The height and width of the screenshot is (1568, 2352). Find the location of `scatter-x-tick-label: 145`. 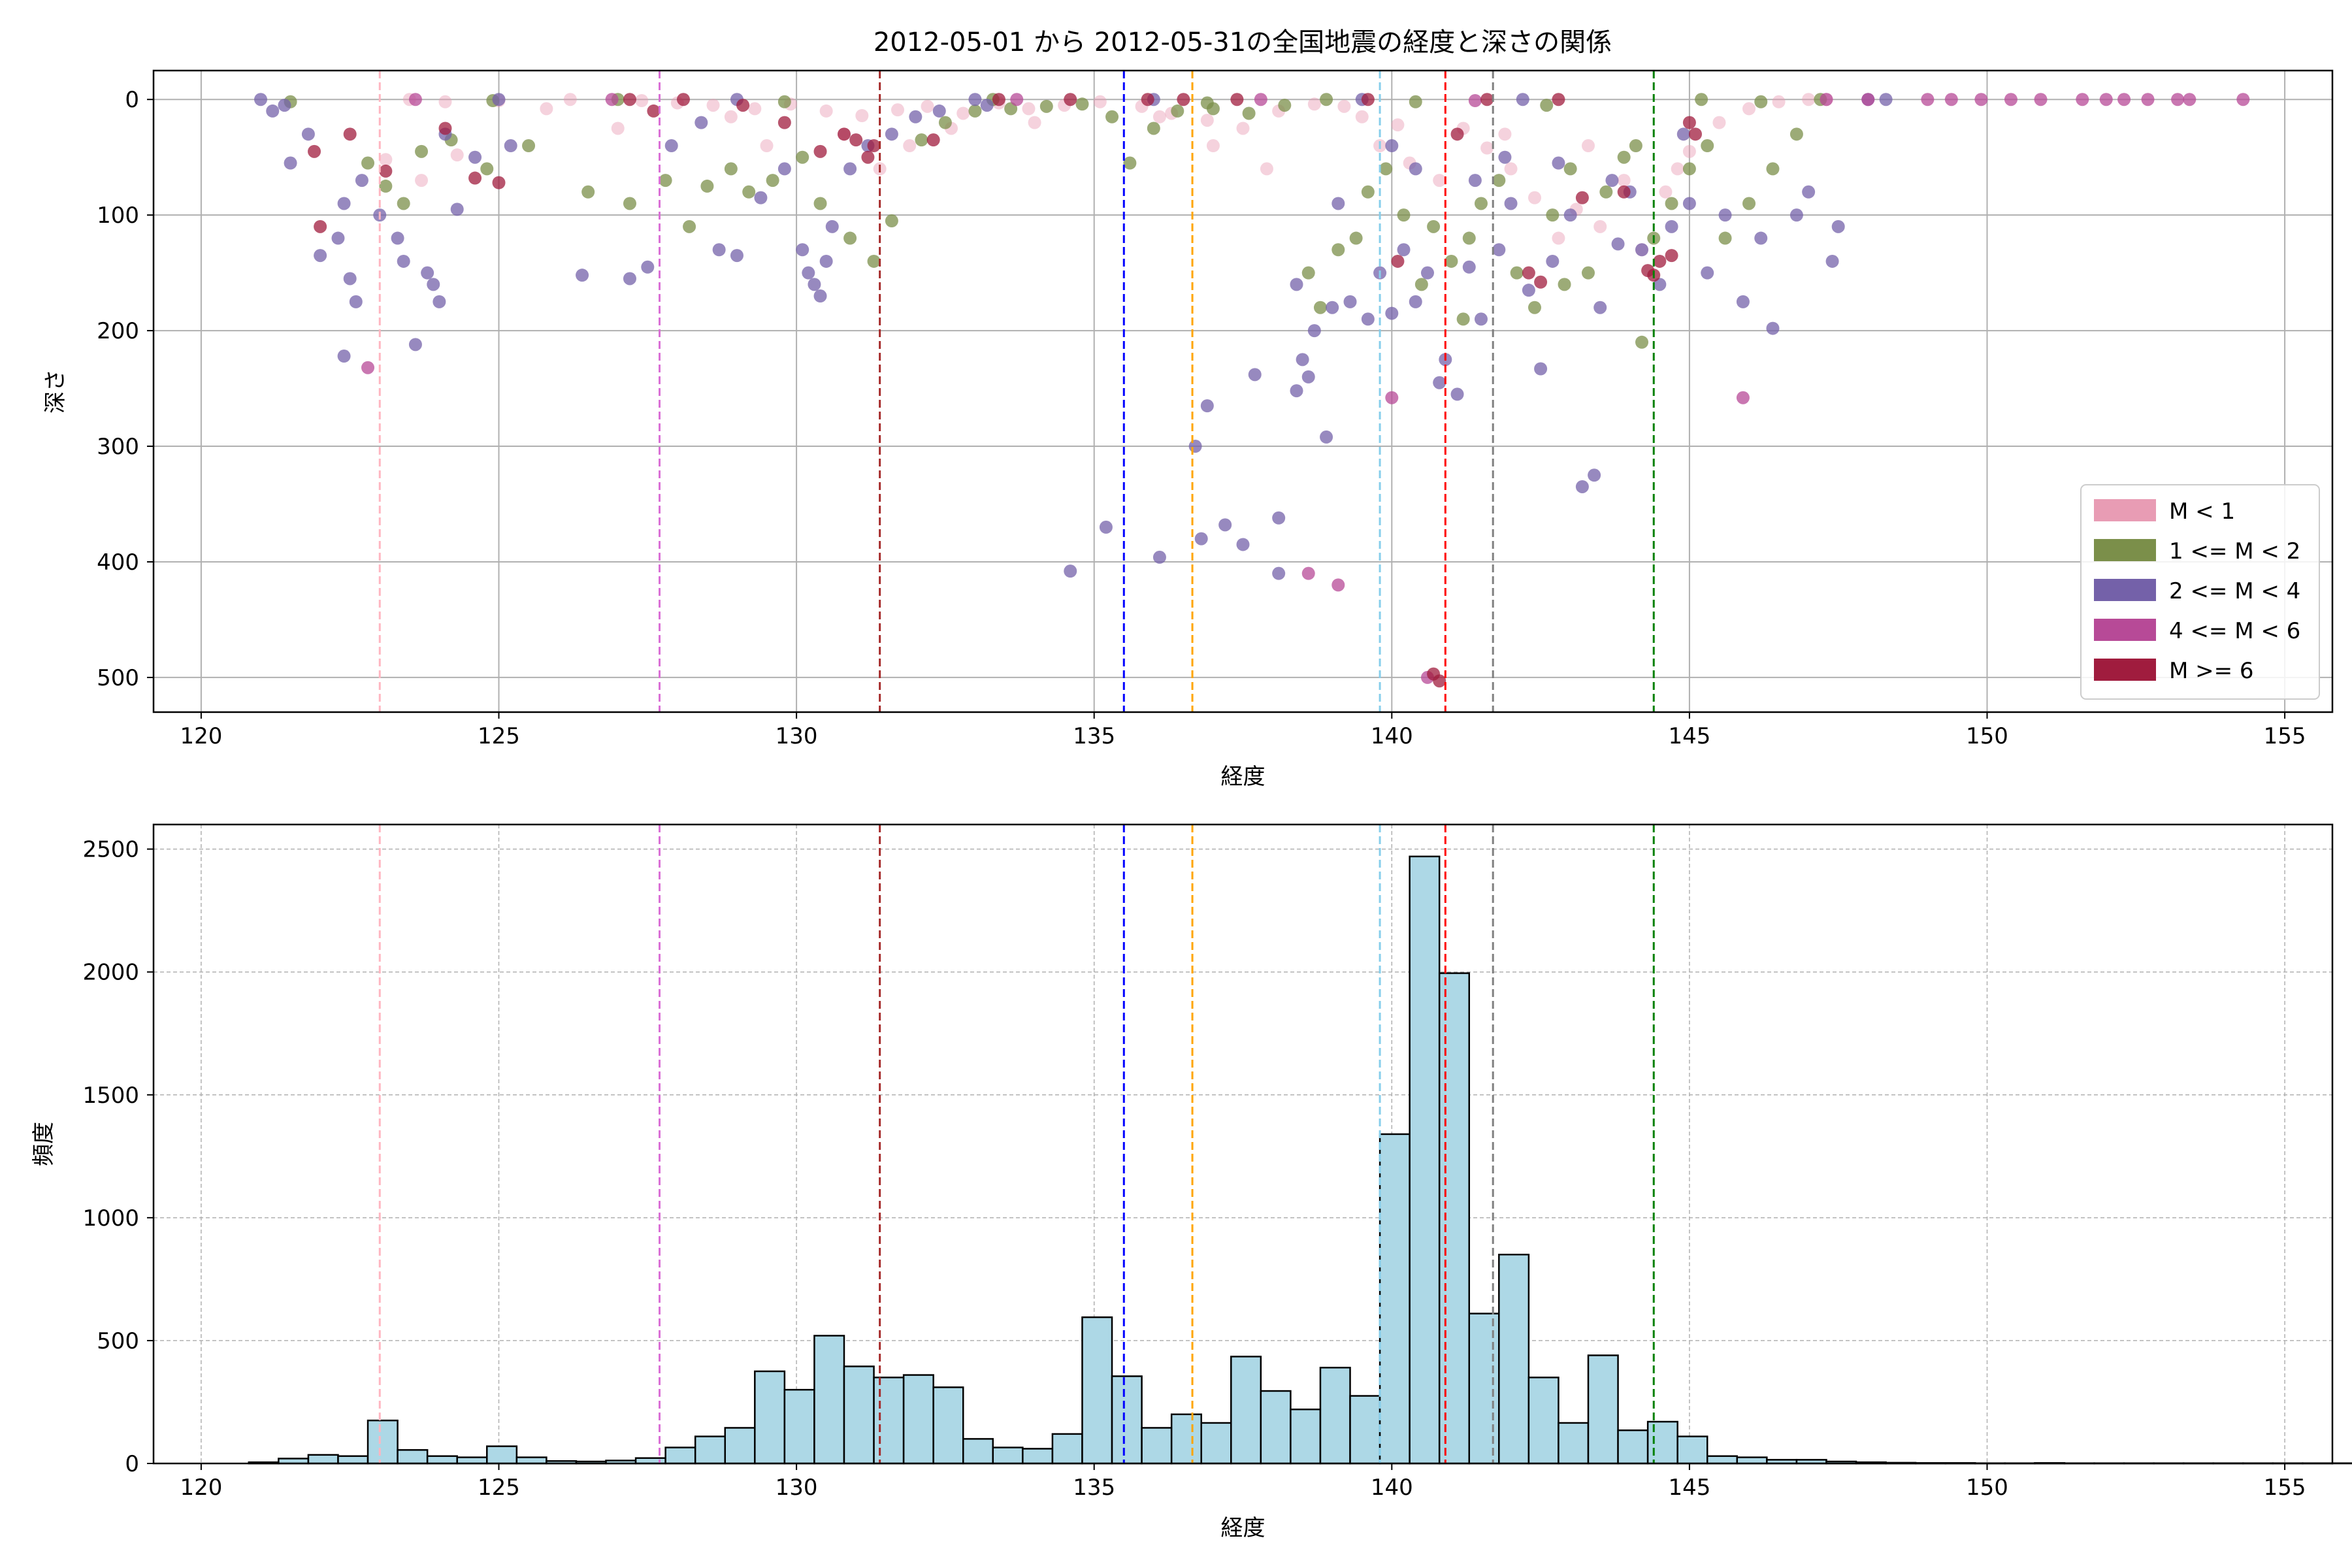

scatter-x-tick-label: 145 is located at coordinates (1689, 736).